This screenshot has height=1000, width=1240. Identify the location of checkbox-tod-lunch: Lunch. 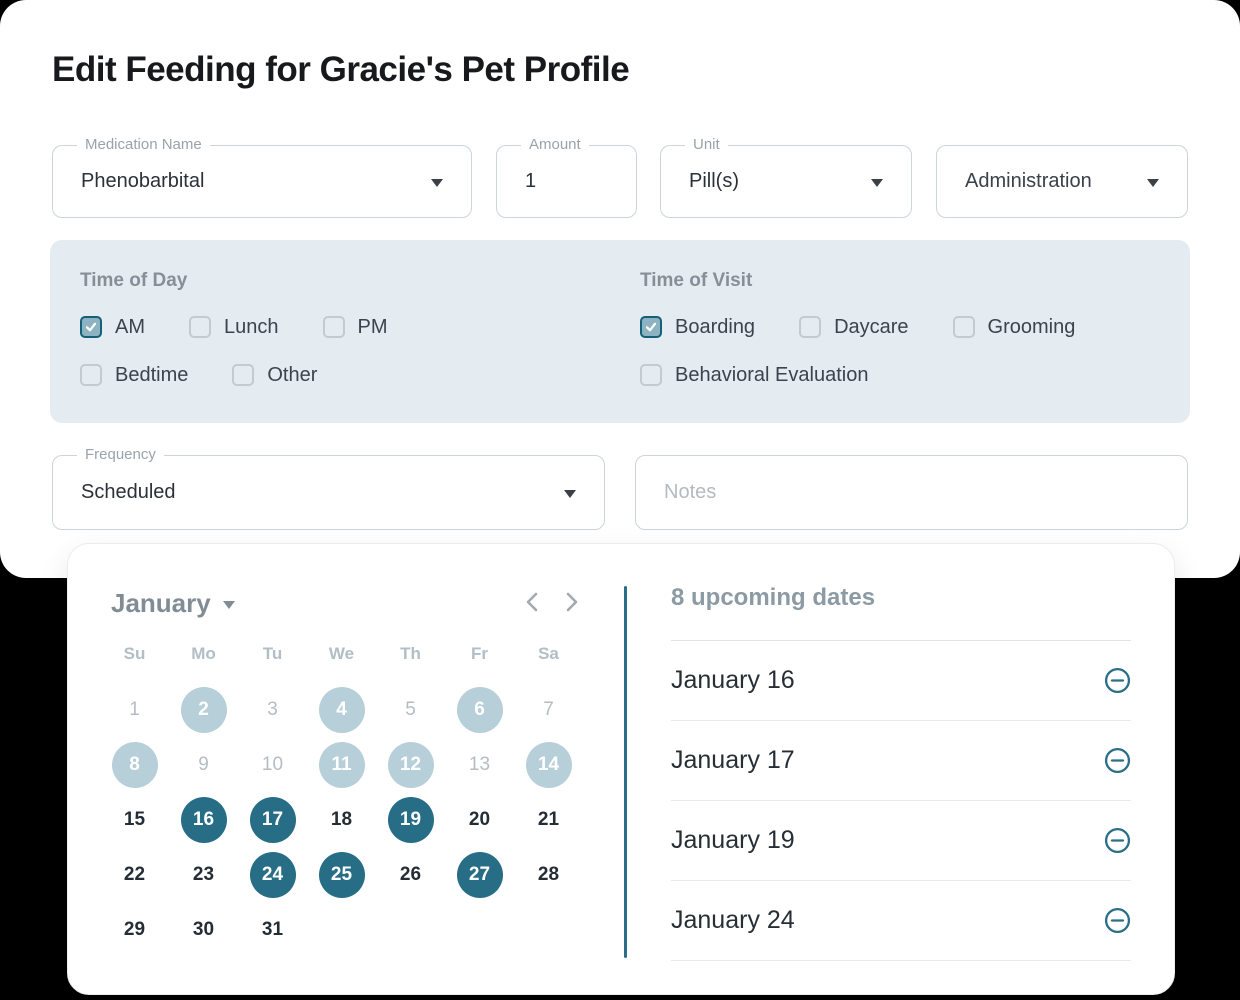
(234, 327).